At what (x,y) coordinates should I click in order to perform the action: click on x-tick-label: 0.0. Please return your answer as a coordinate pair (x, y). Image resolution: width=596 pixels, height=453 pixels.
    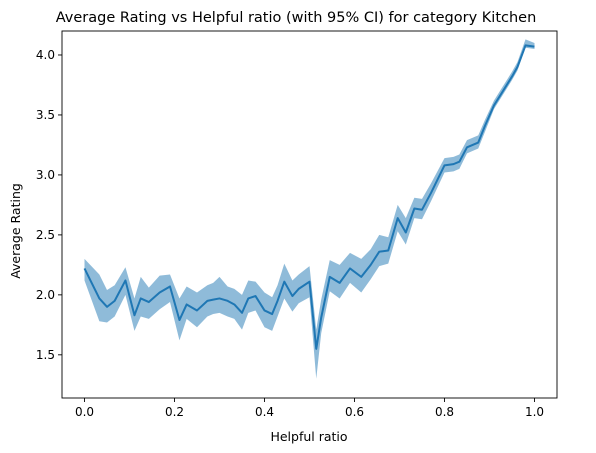
    Looking at the image, I should click on (84, 412).